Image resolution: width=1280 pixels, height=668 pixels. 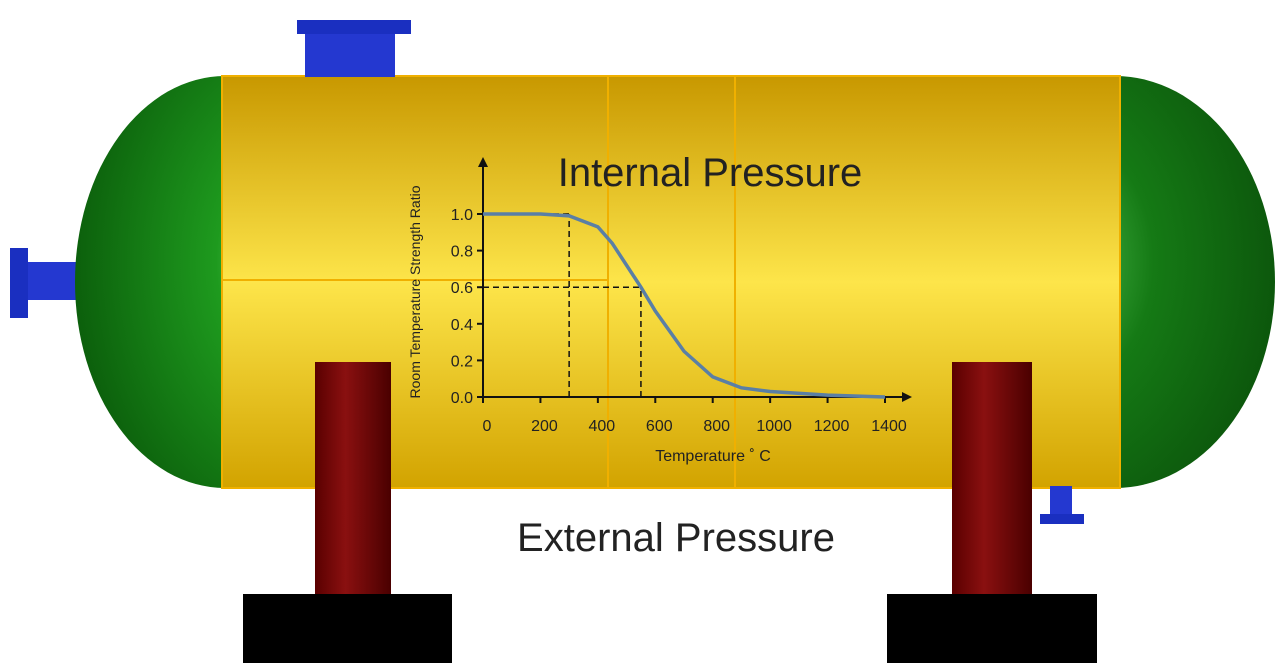 What do you see at coordinates (462, 398) in the screenshot?
I see `y-tick-label: 0.0` at bounding box center [462, 398].